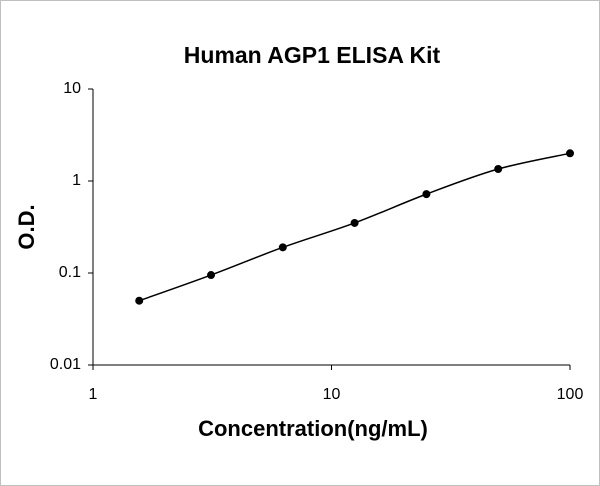 Image resolution: width=600 pixels, height=486 pixels. Describe the element at coordinates (65, 364) in the screenshot. I see `y-tick-label: 0.01` at that location.